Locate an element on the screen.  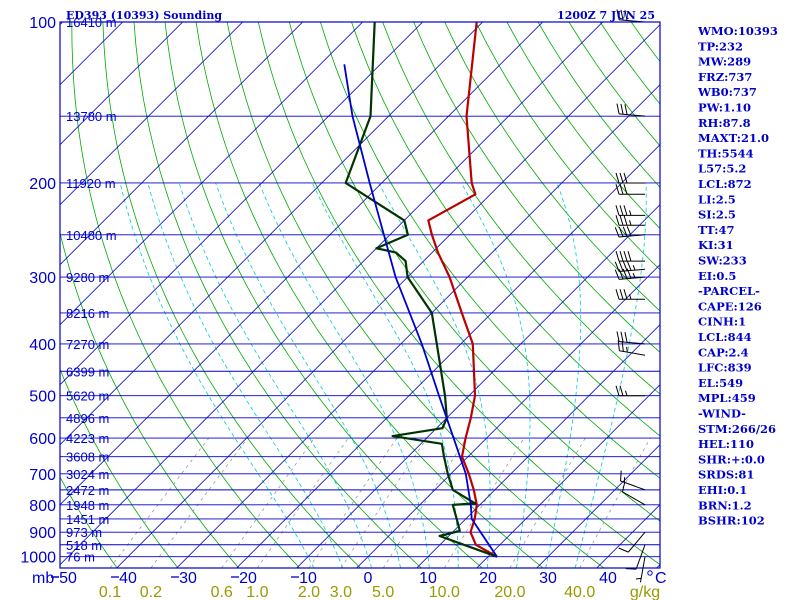
index-entry: L57:5.2 is located at coordinates (722, 169).